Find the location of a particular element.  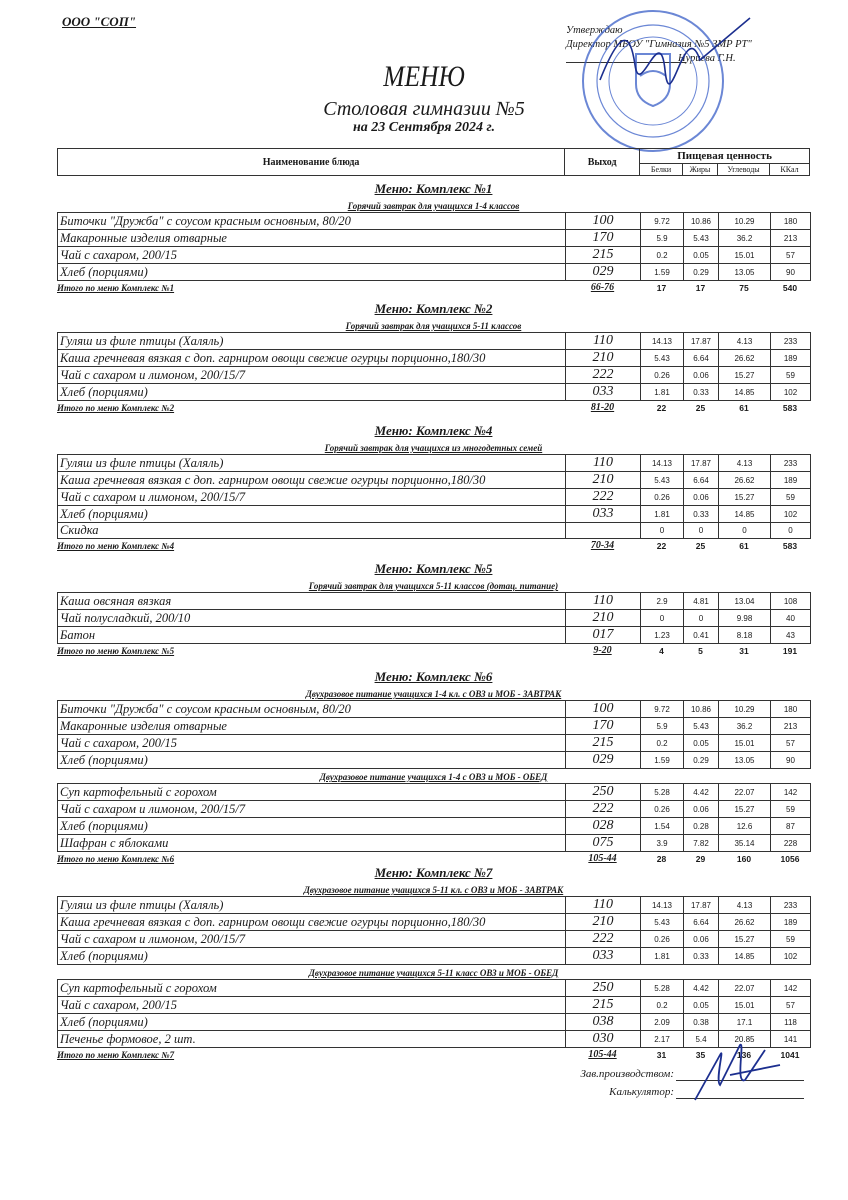

dish-output: 250 is located at coordinates (603, 988).